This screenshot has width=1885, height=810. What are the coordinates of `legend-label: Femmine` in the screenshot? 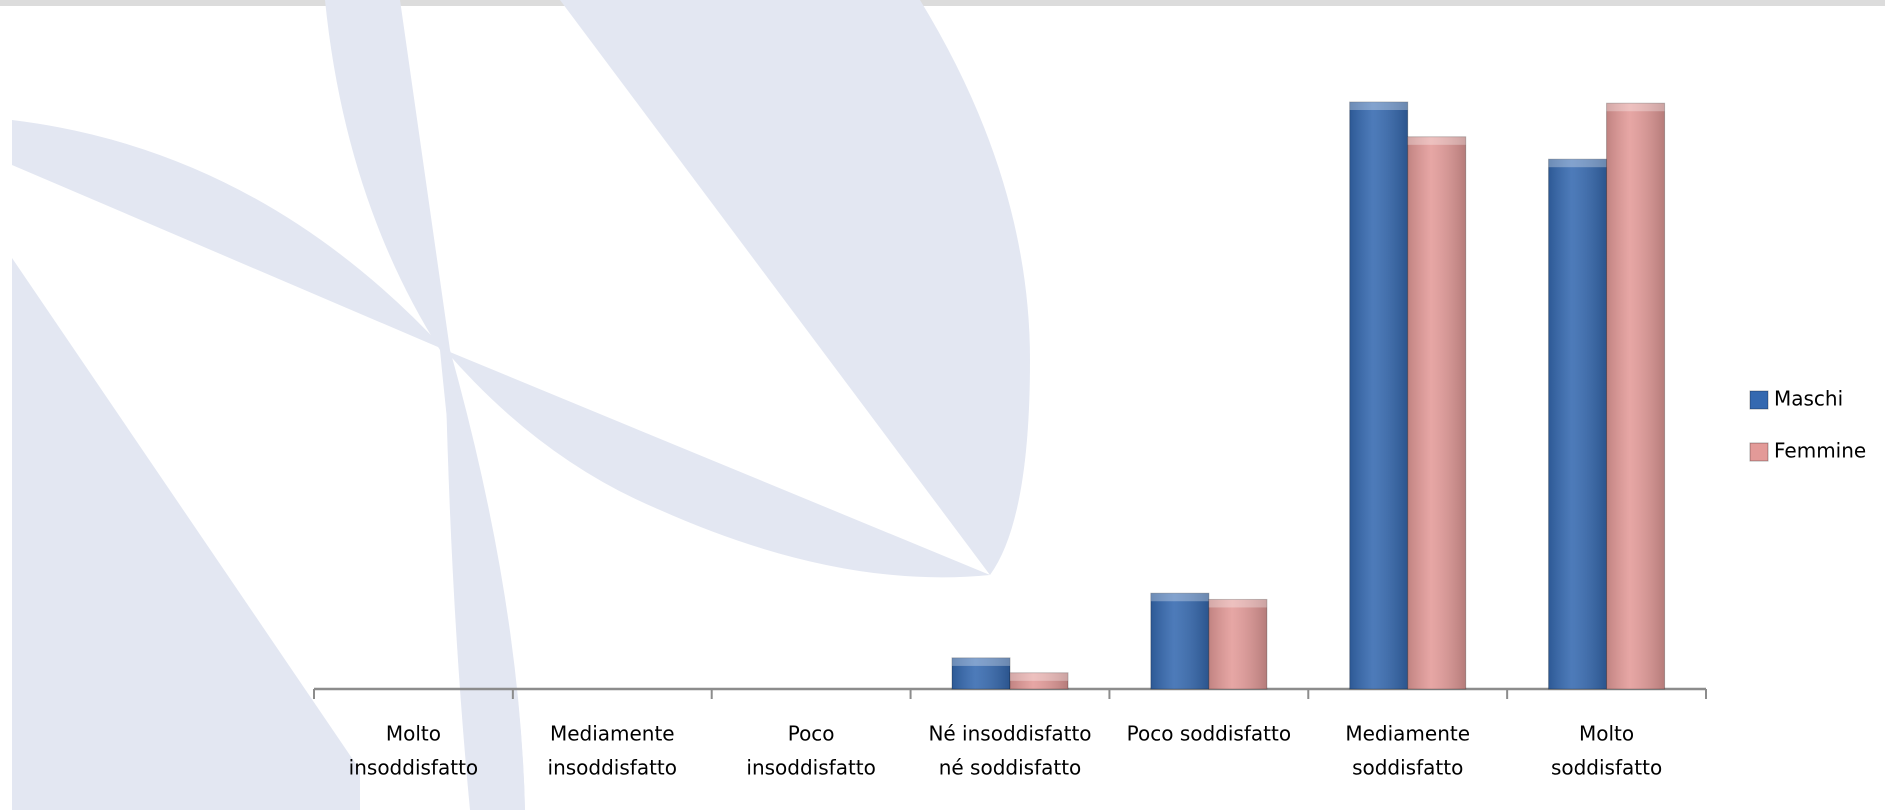 It's located at (1820, 451).